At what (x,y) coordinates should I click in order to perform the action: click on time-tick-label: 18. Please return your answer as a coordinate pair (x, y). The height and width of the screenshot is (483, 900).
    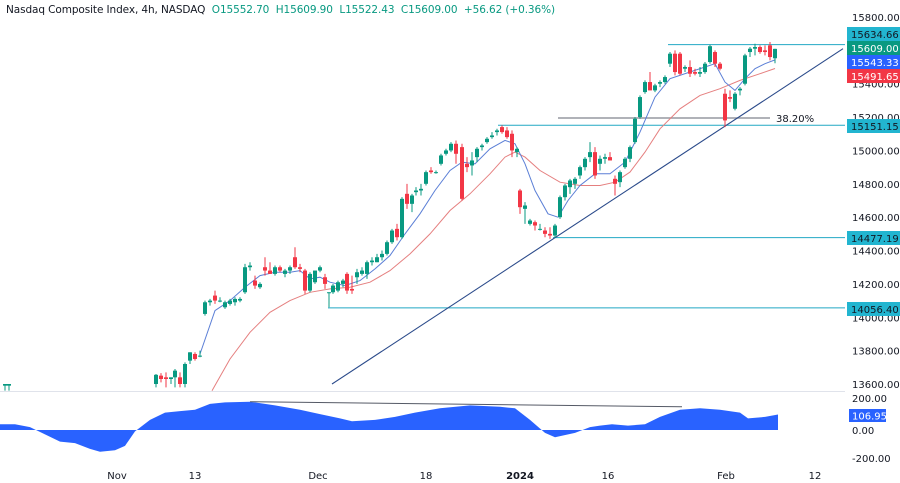
    Looking at the image, I should click on (426, 476).